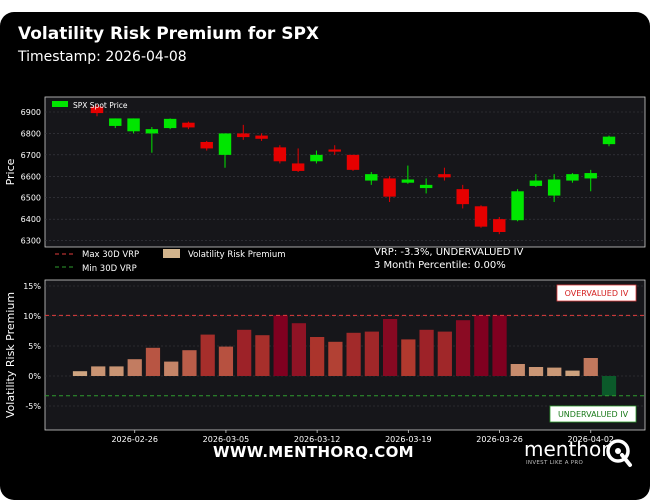 The width and height of the screenshot is (656, 504). I want to click on legend-min-label: Min 30D VRP, so click(109, 269).